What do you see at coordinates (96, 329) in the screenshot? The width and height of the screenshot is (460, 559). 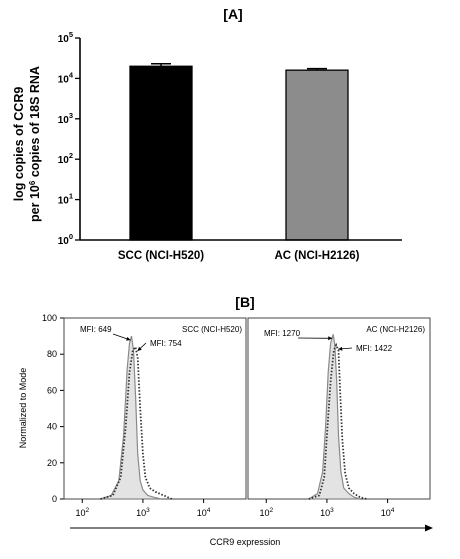 I see `mfi-annotation: MFI: 649` at bounding box center [96, 329].